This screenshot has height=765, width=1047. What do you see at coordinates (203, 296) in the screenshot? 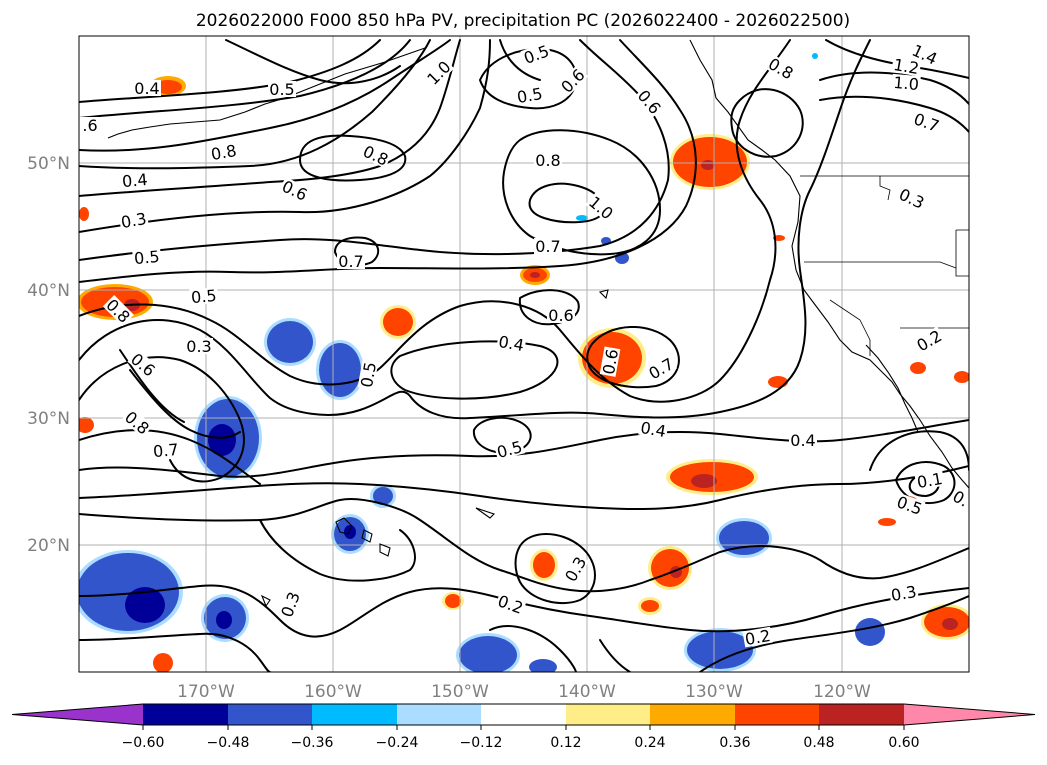
I see `pv-label-0-5-w2: 0.5` at bounding box center [203, 296].